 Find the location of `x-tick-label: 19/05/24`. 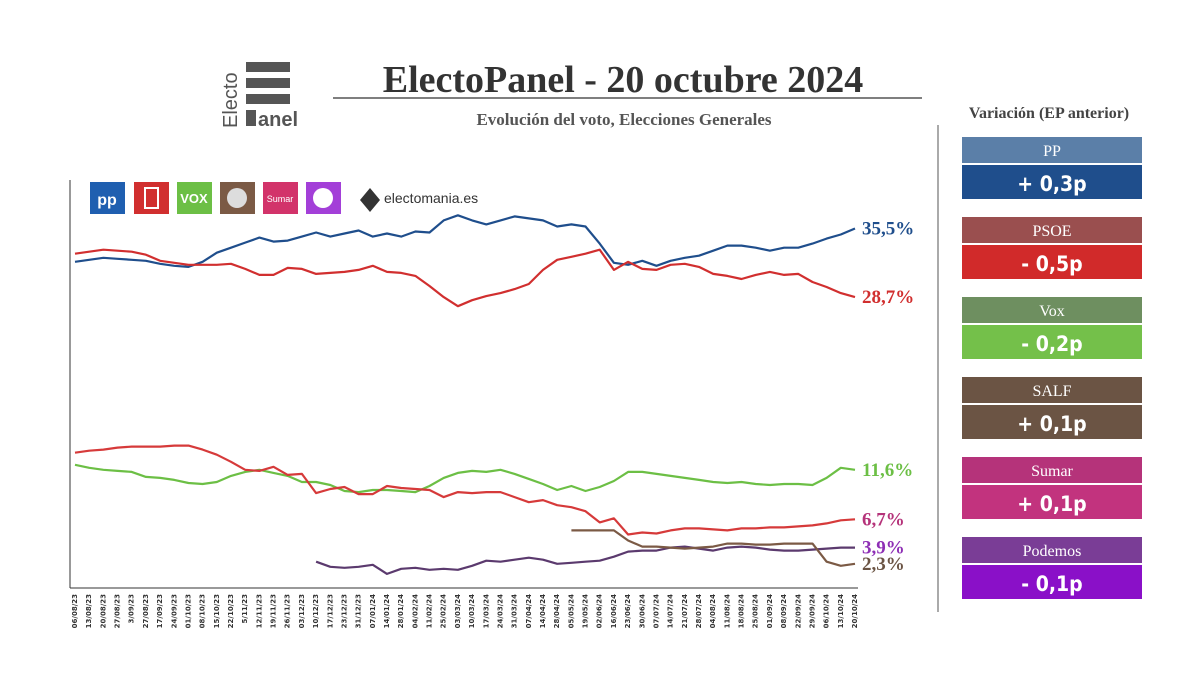

x-tick-label: 19/05/24 is located at coordinates (586, 611).